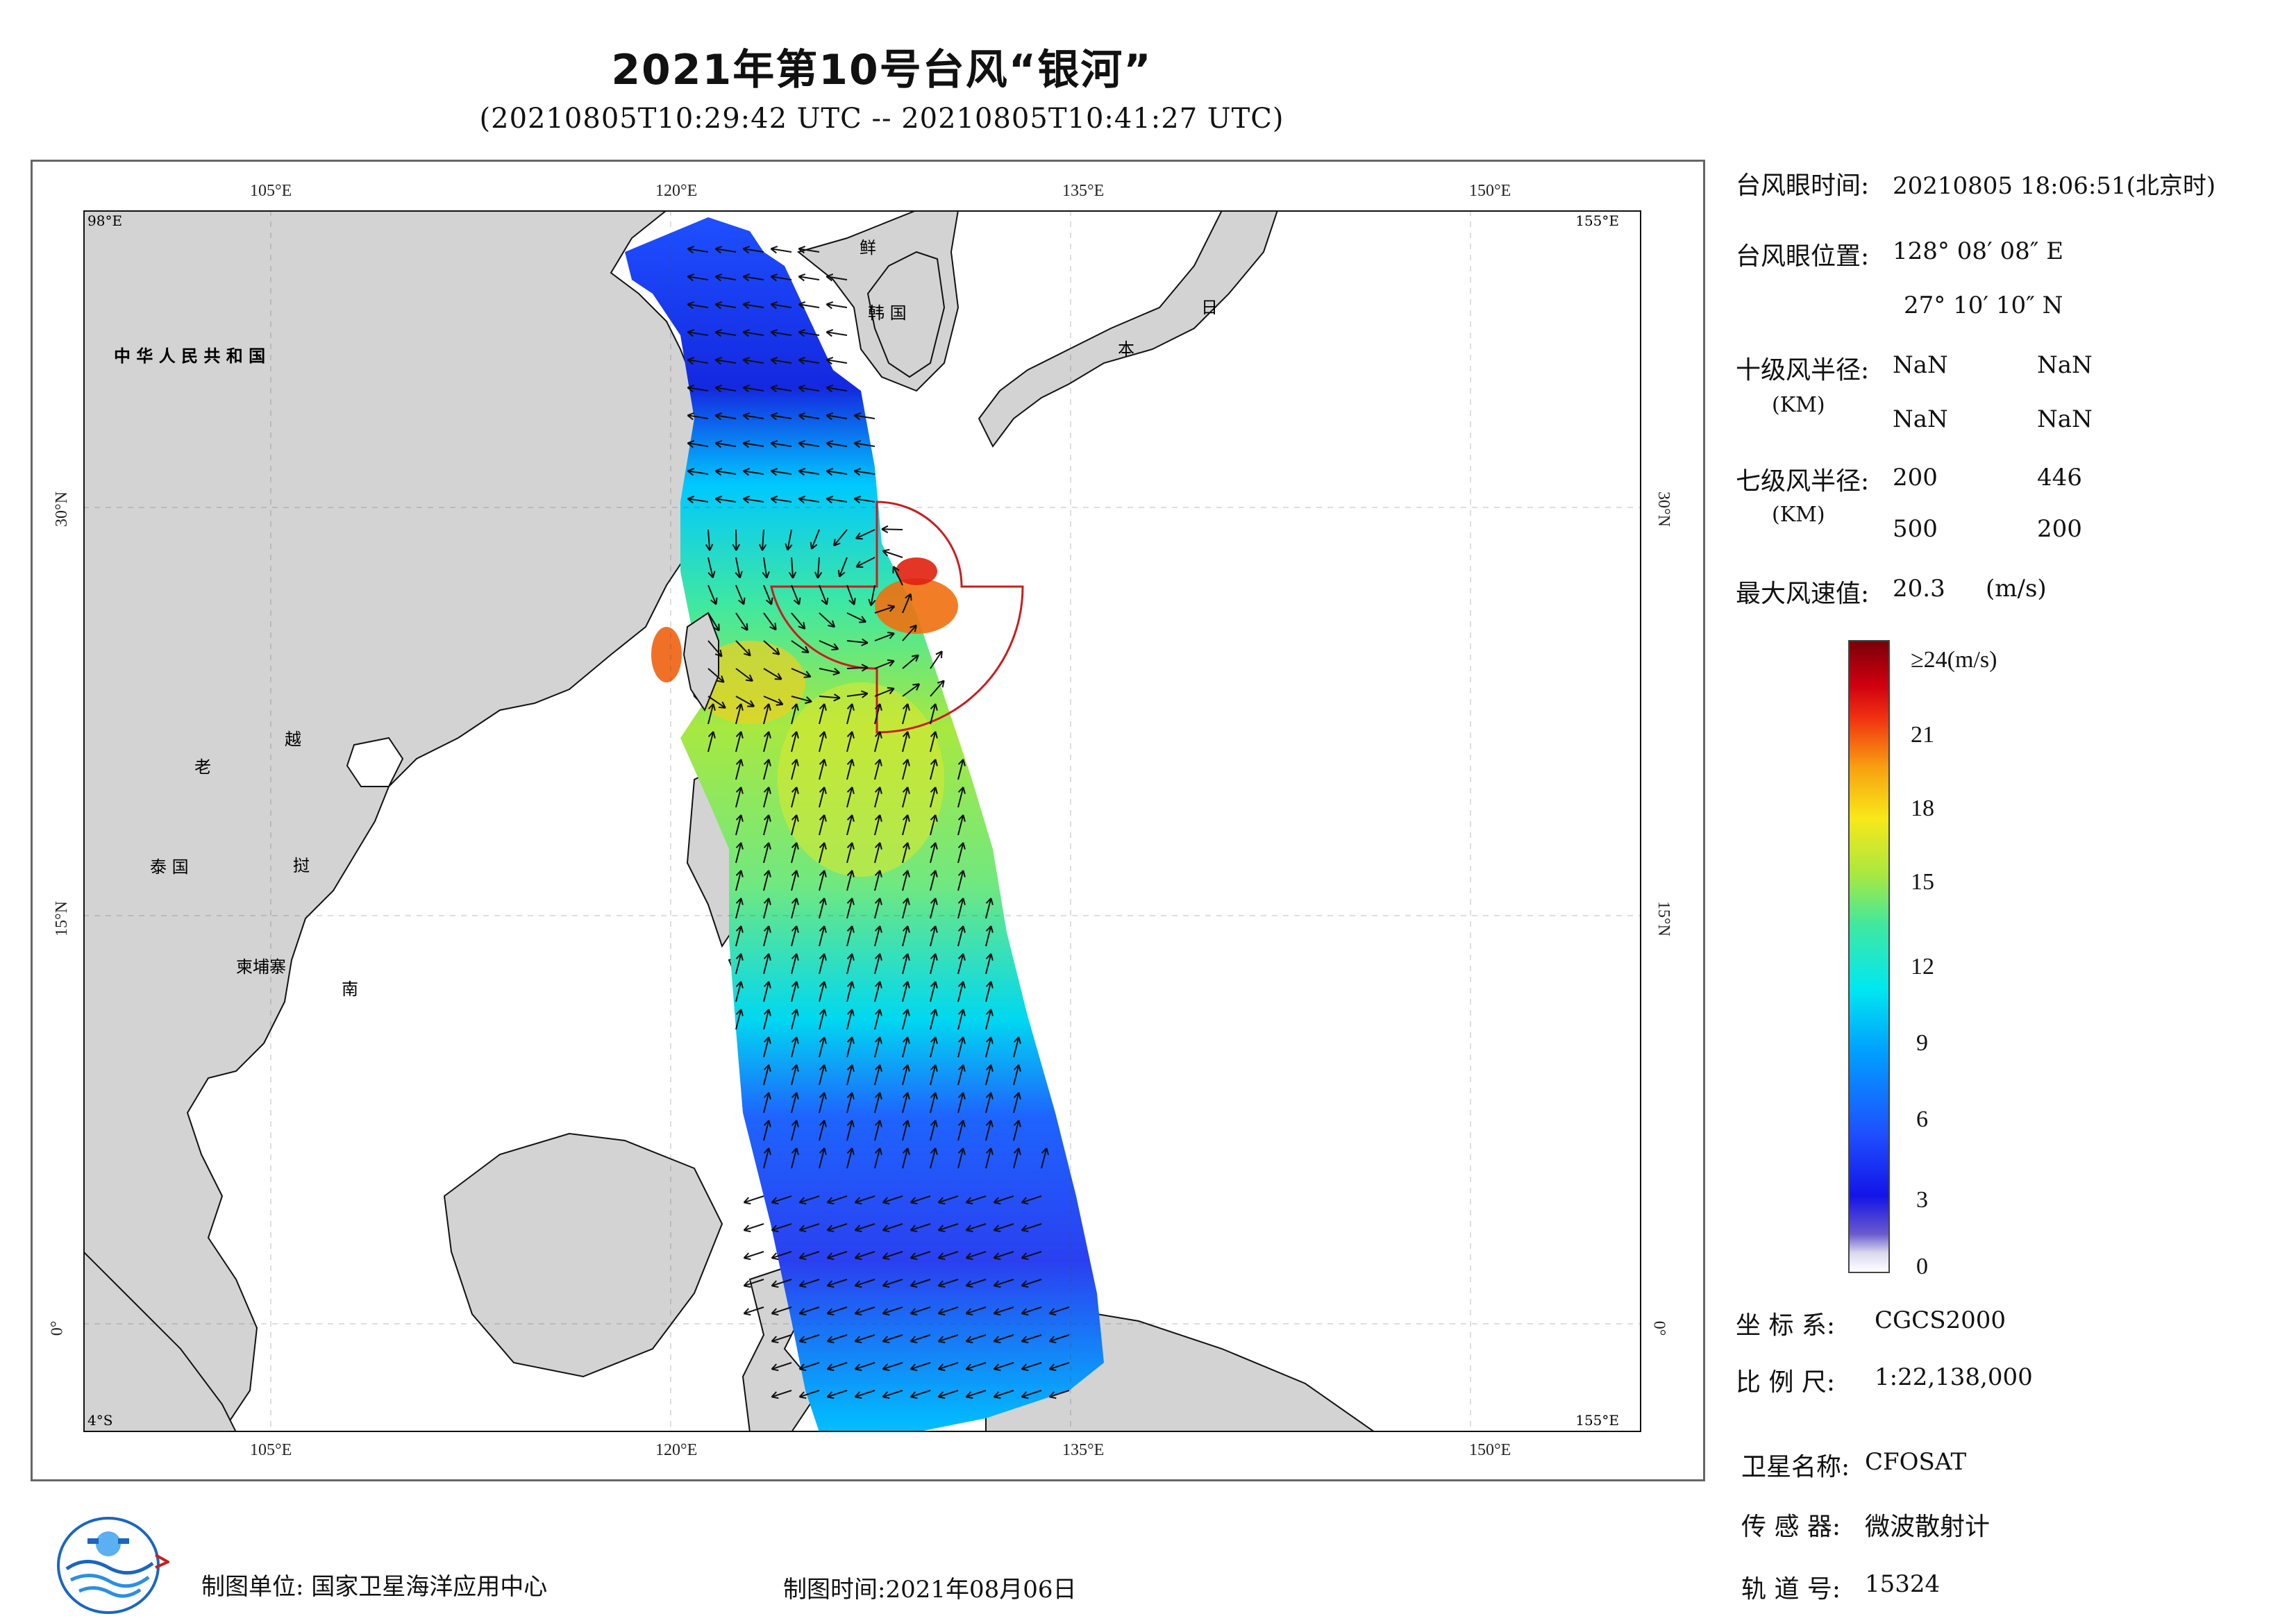 The height and width of the screenshot is (1623, 2296). I want to click on wind-radius-outline, so click(897, 617).